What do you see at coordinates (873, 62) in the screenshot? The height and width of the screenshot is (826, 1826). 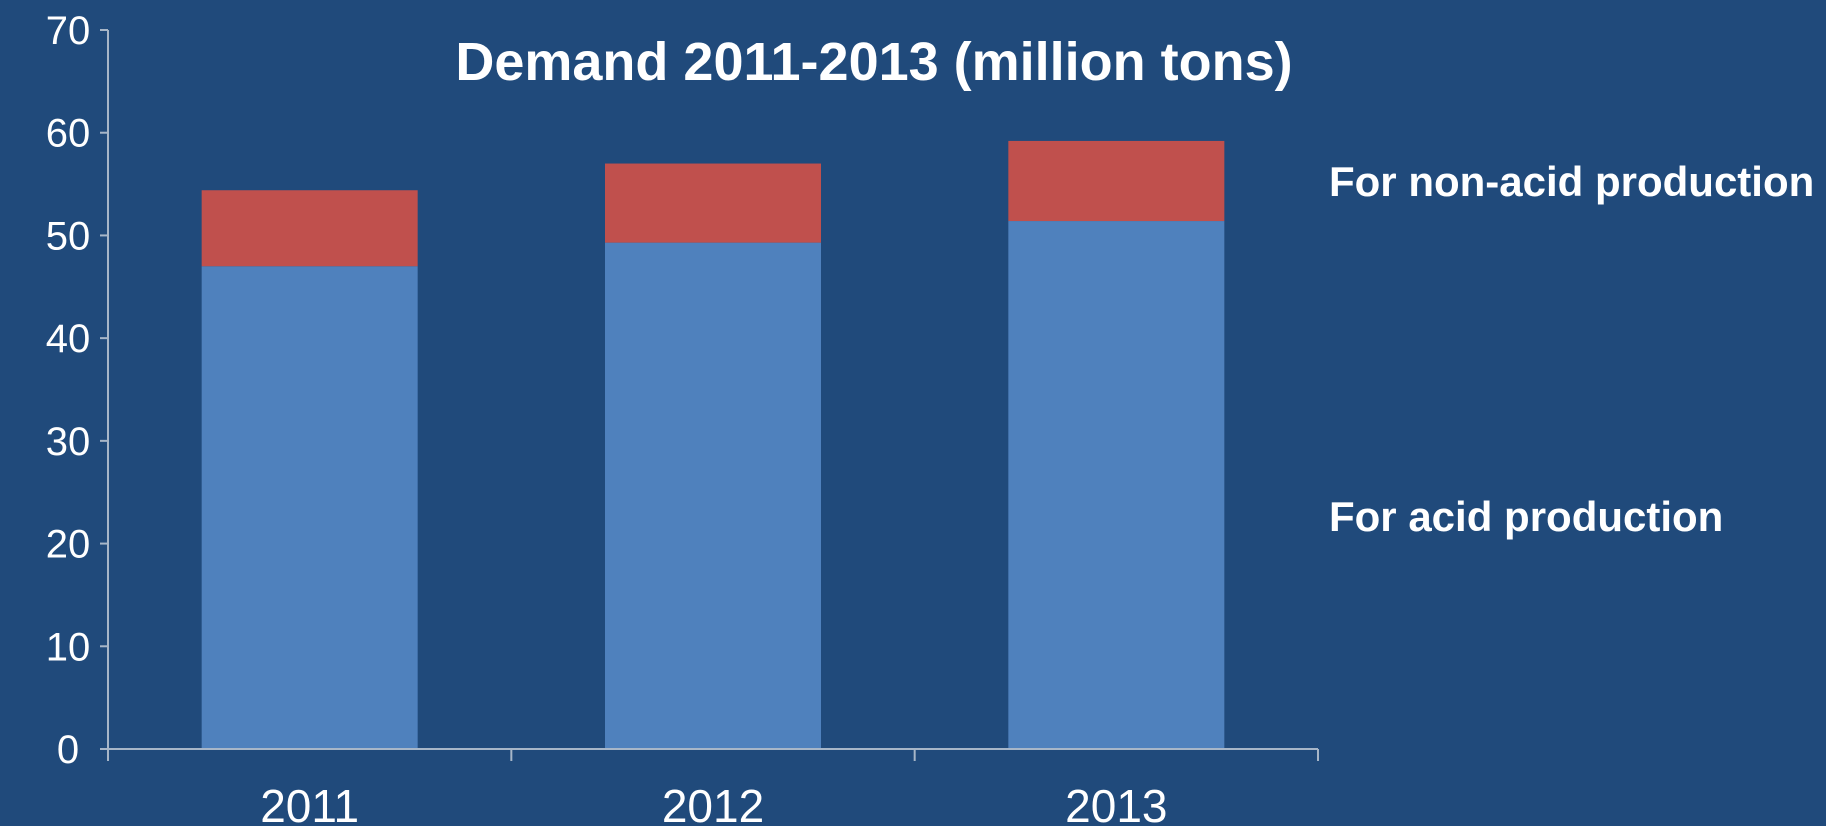 I see `chart-title: Demand 2011-2013 (million tons)` at bounding box center [873, 62].